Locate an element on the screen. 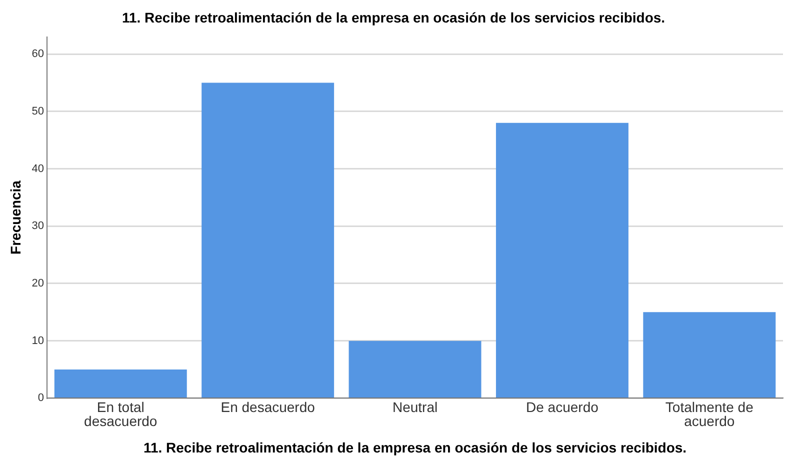 The width and height of the screenshot is (785, 461). y-tick-label: 60 is located at coordinates (38, 54).